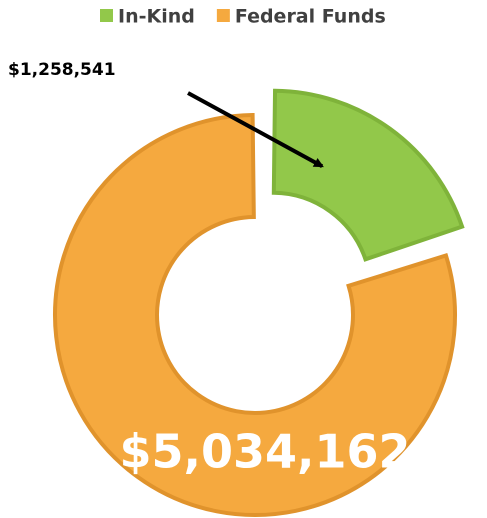 The image size is (487, 518). Describe the element at coordinates (310, 17) in the screenshot. I see `legend-label: Federal Funds` at that location.